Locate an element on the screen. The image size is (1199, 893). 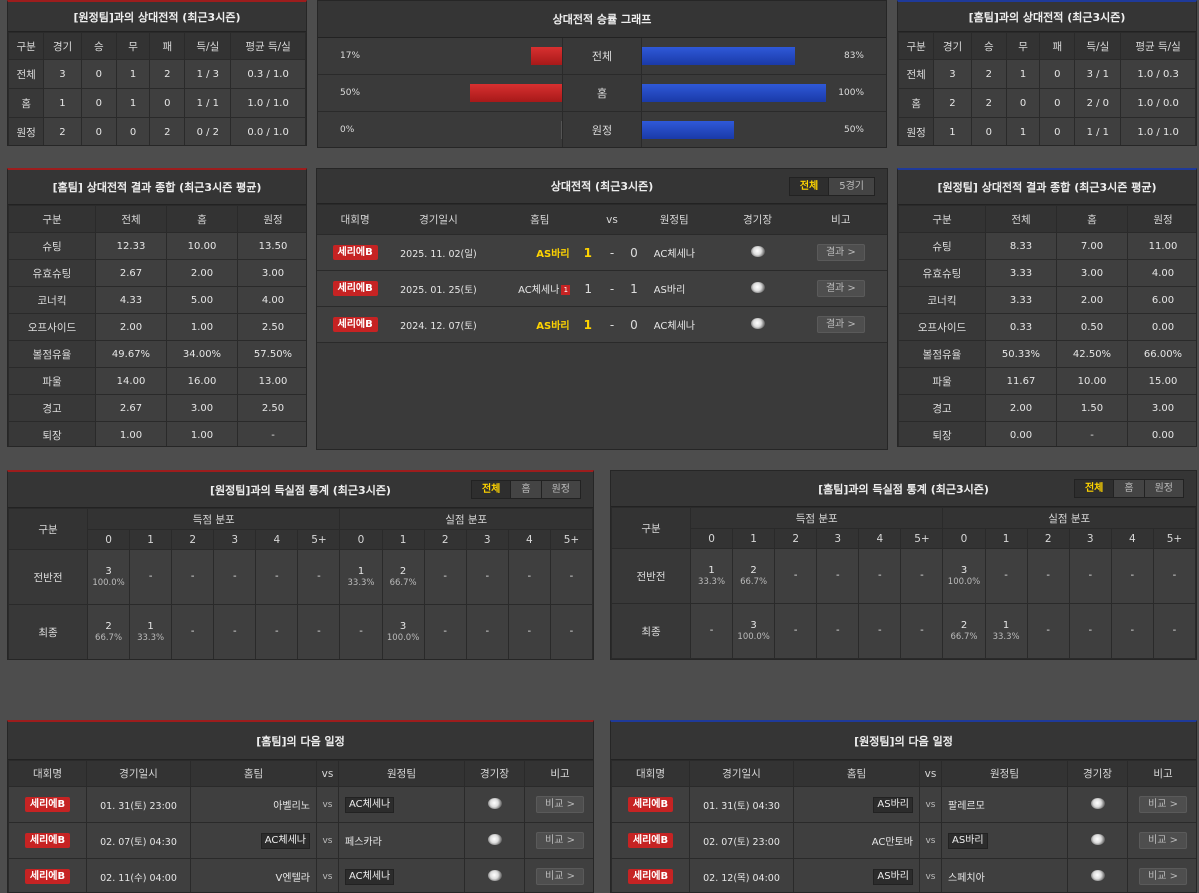
home-team: V엔텔라 is located at coordinates (292, 878).